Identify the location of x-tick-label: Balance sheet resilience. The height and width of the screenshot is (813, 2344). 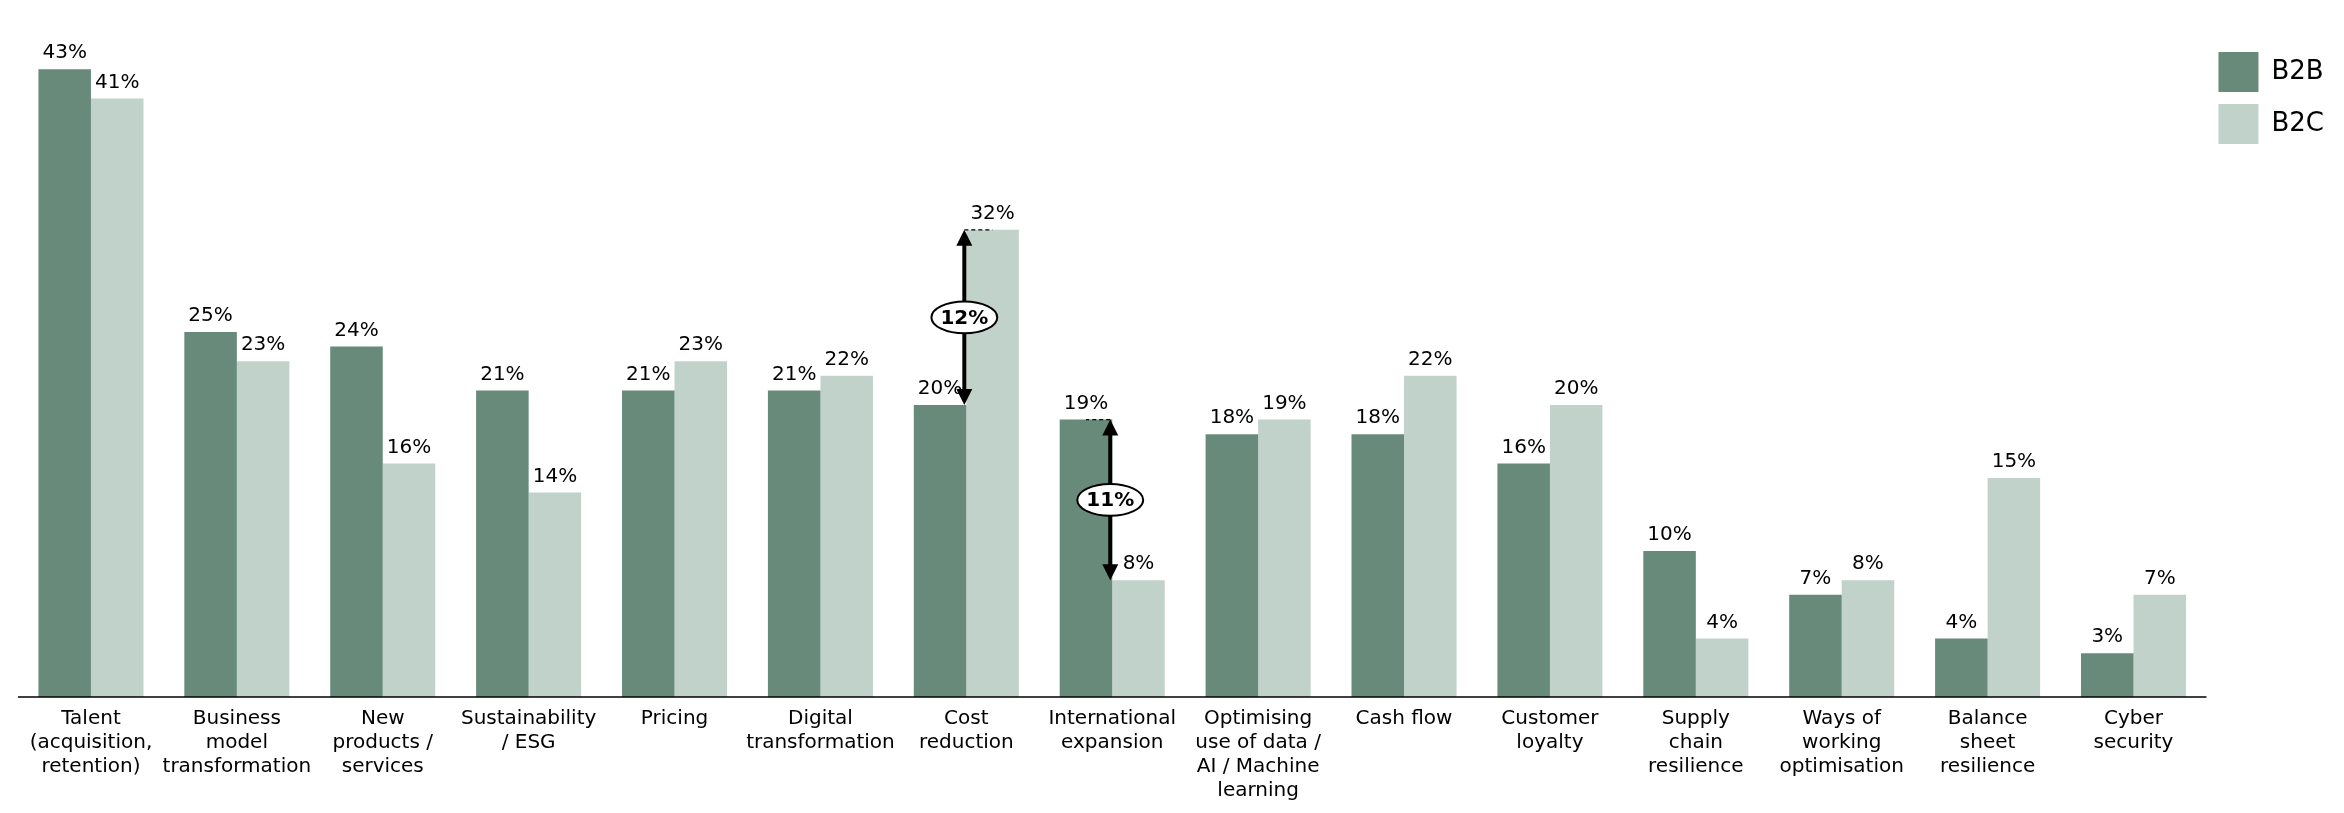
(1987, 741).